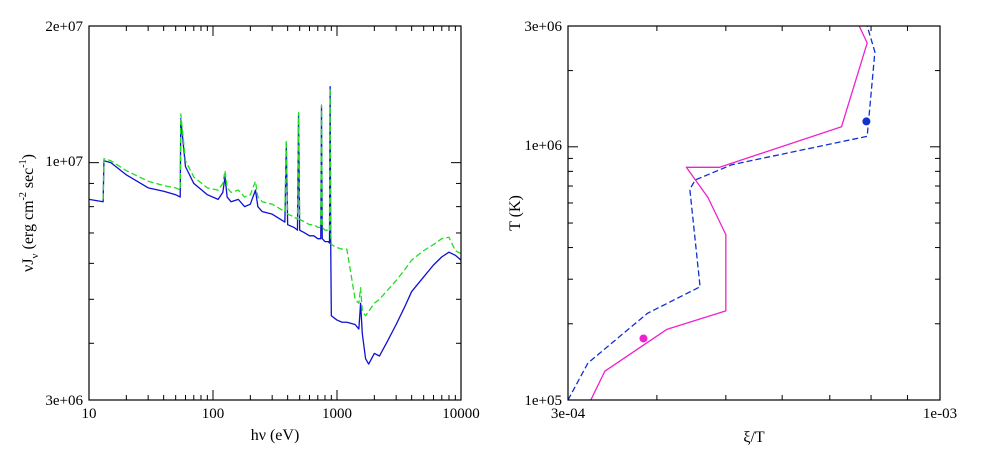  Describe the element at coordinates (543, 401) in the screenshot. I see `right-ytick-label-1e5: 1e+05` at that location.